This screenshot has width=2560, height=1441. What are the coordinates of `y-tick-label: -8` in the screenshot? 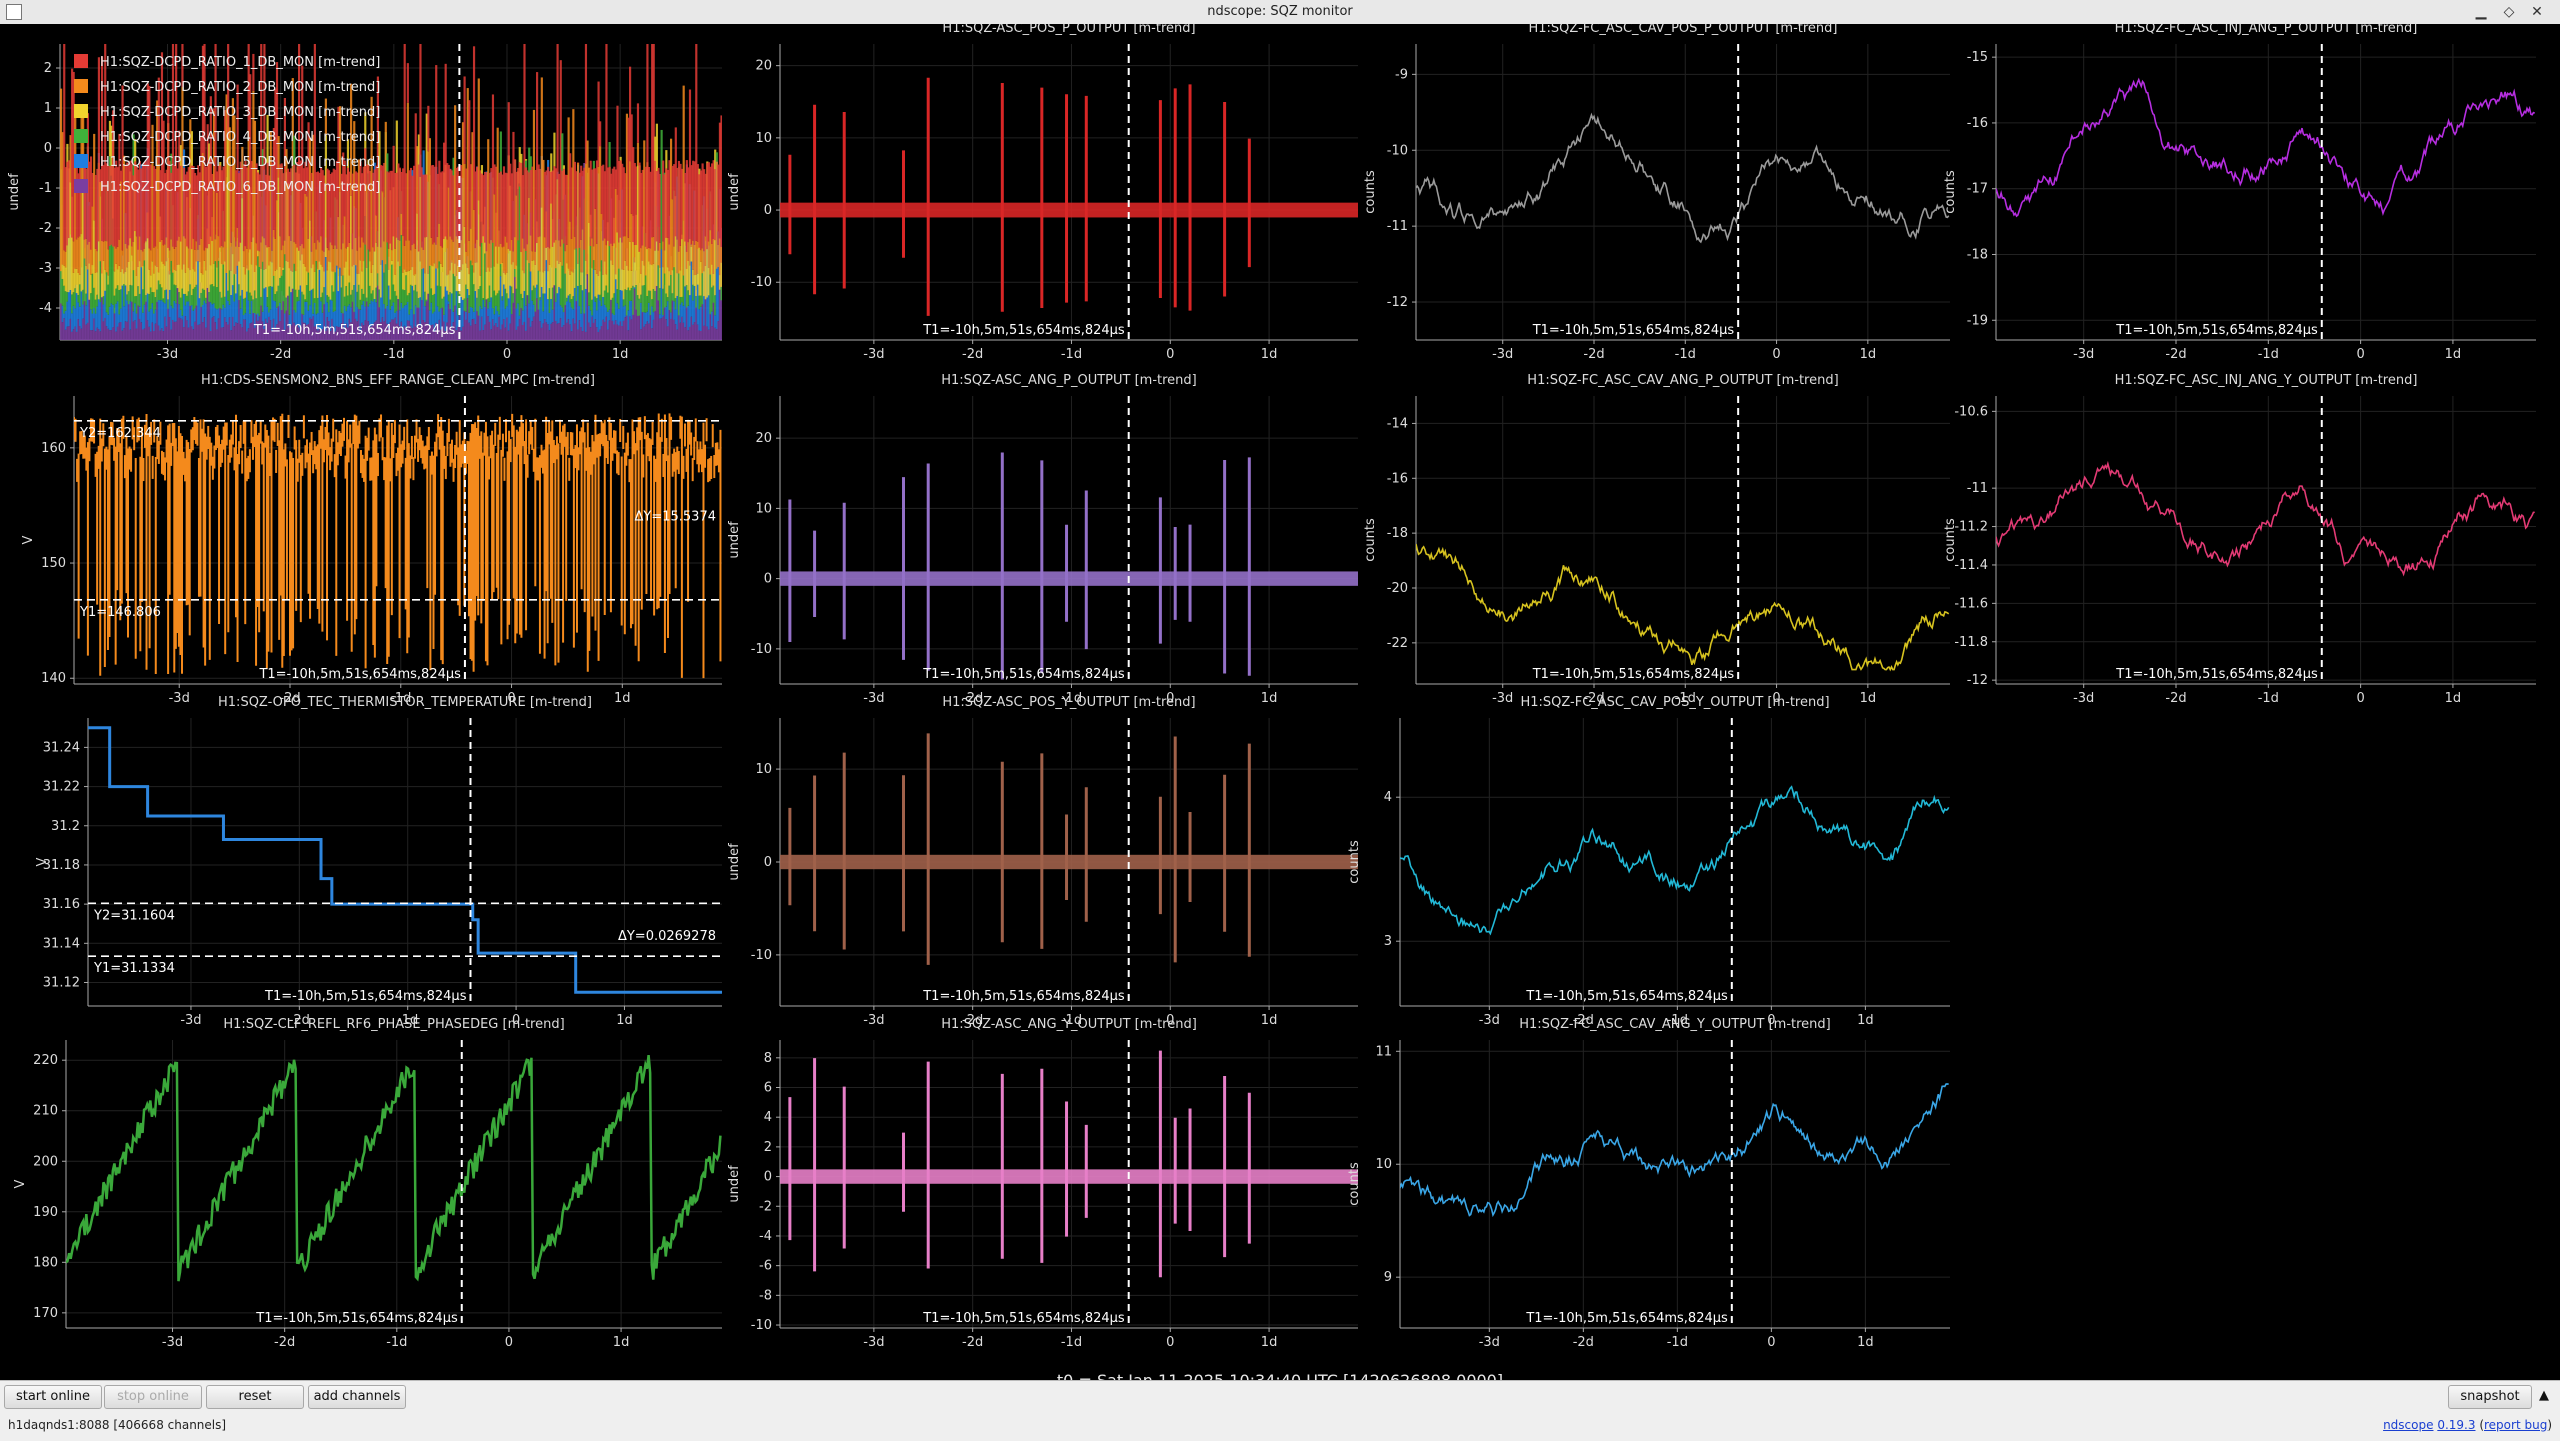 It's located at (765, 1295).